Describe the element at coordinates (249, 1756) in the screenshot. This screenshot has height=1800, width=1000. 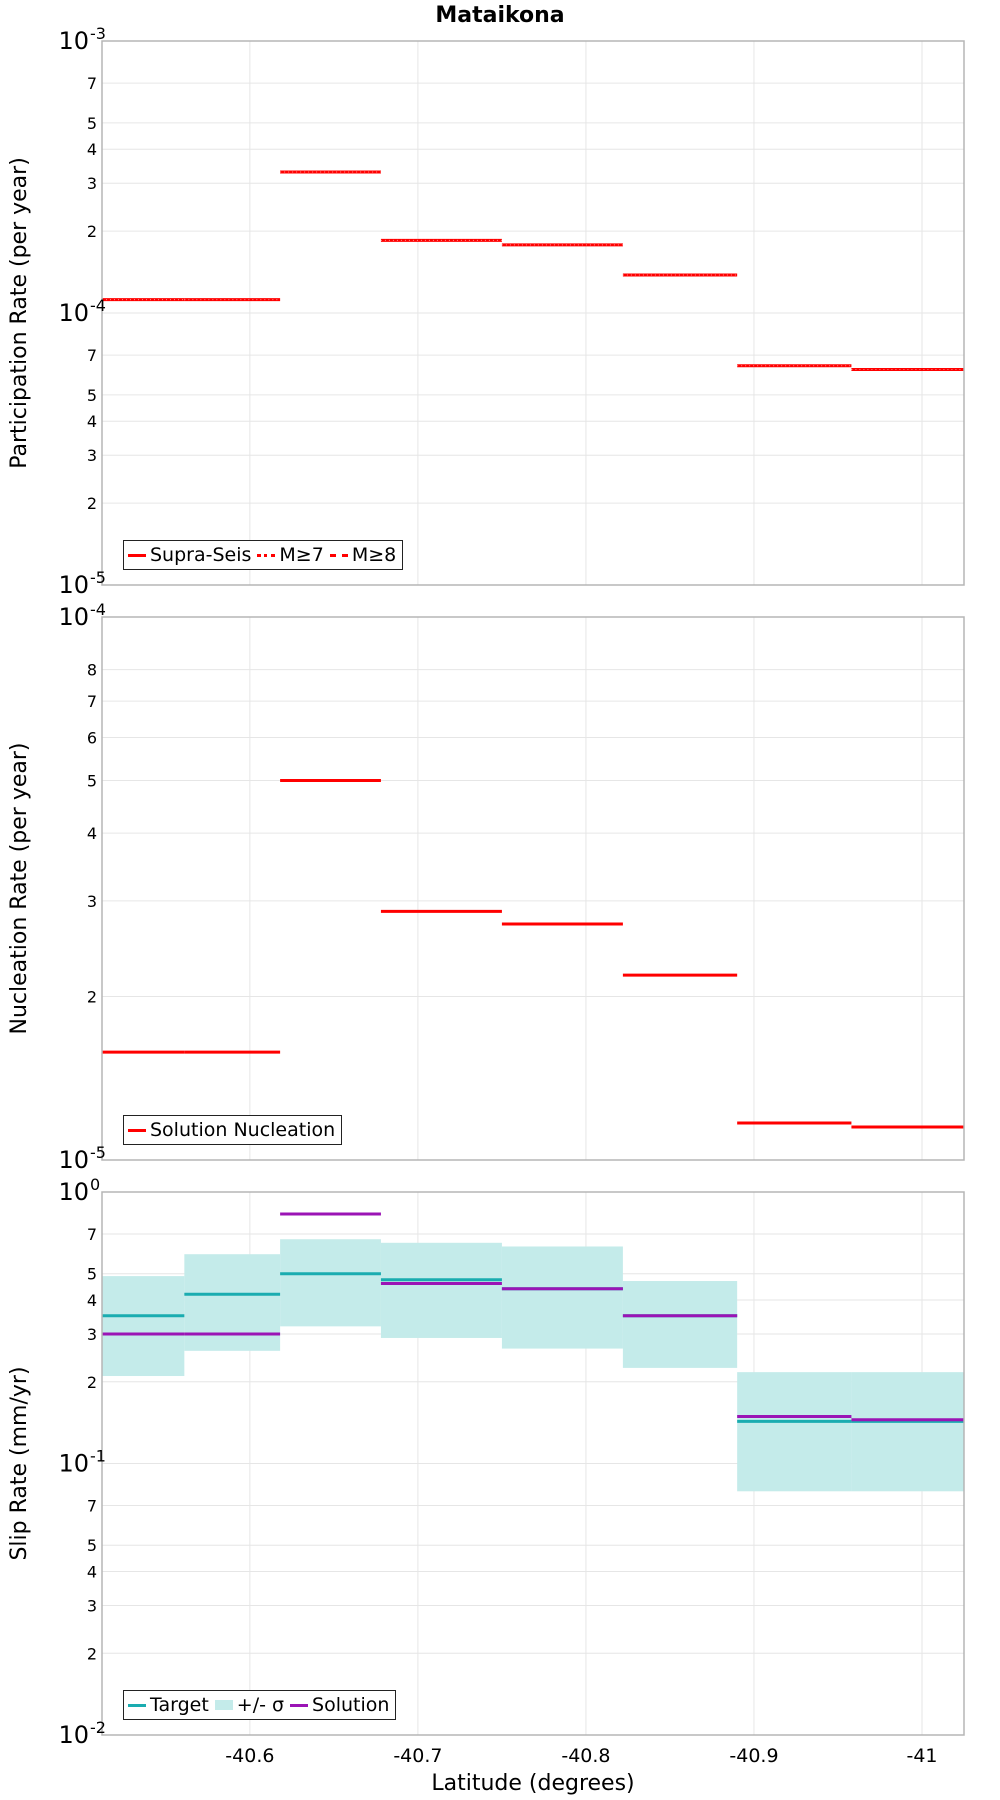
I see `x-tick-label: -40.6` at that location.